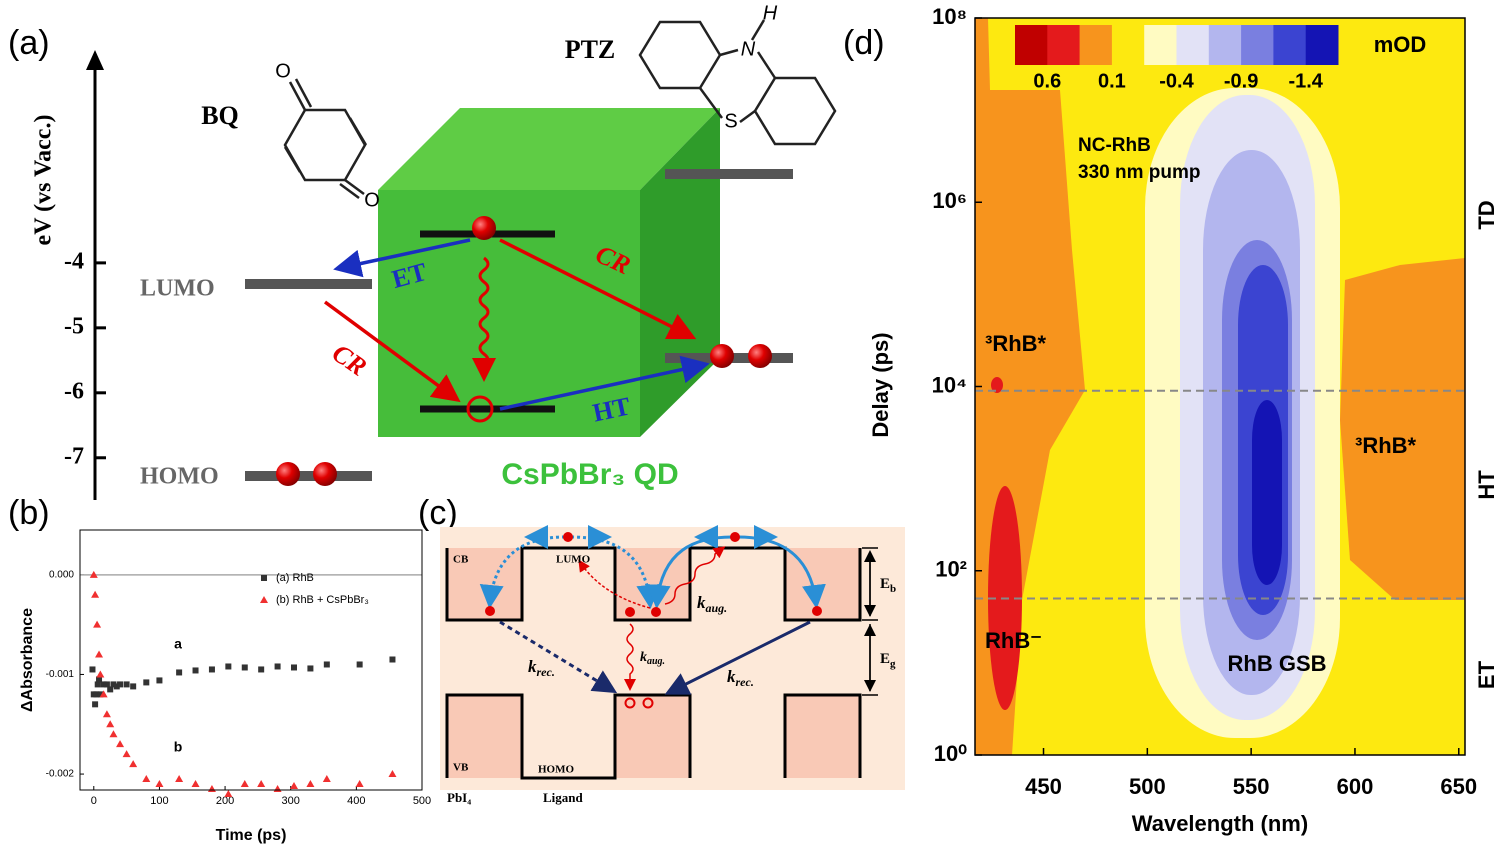  I want to click on region-label: ET, so click(1486, 674).